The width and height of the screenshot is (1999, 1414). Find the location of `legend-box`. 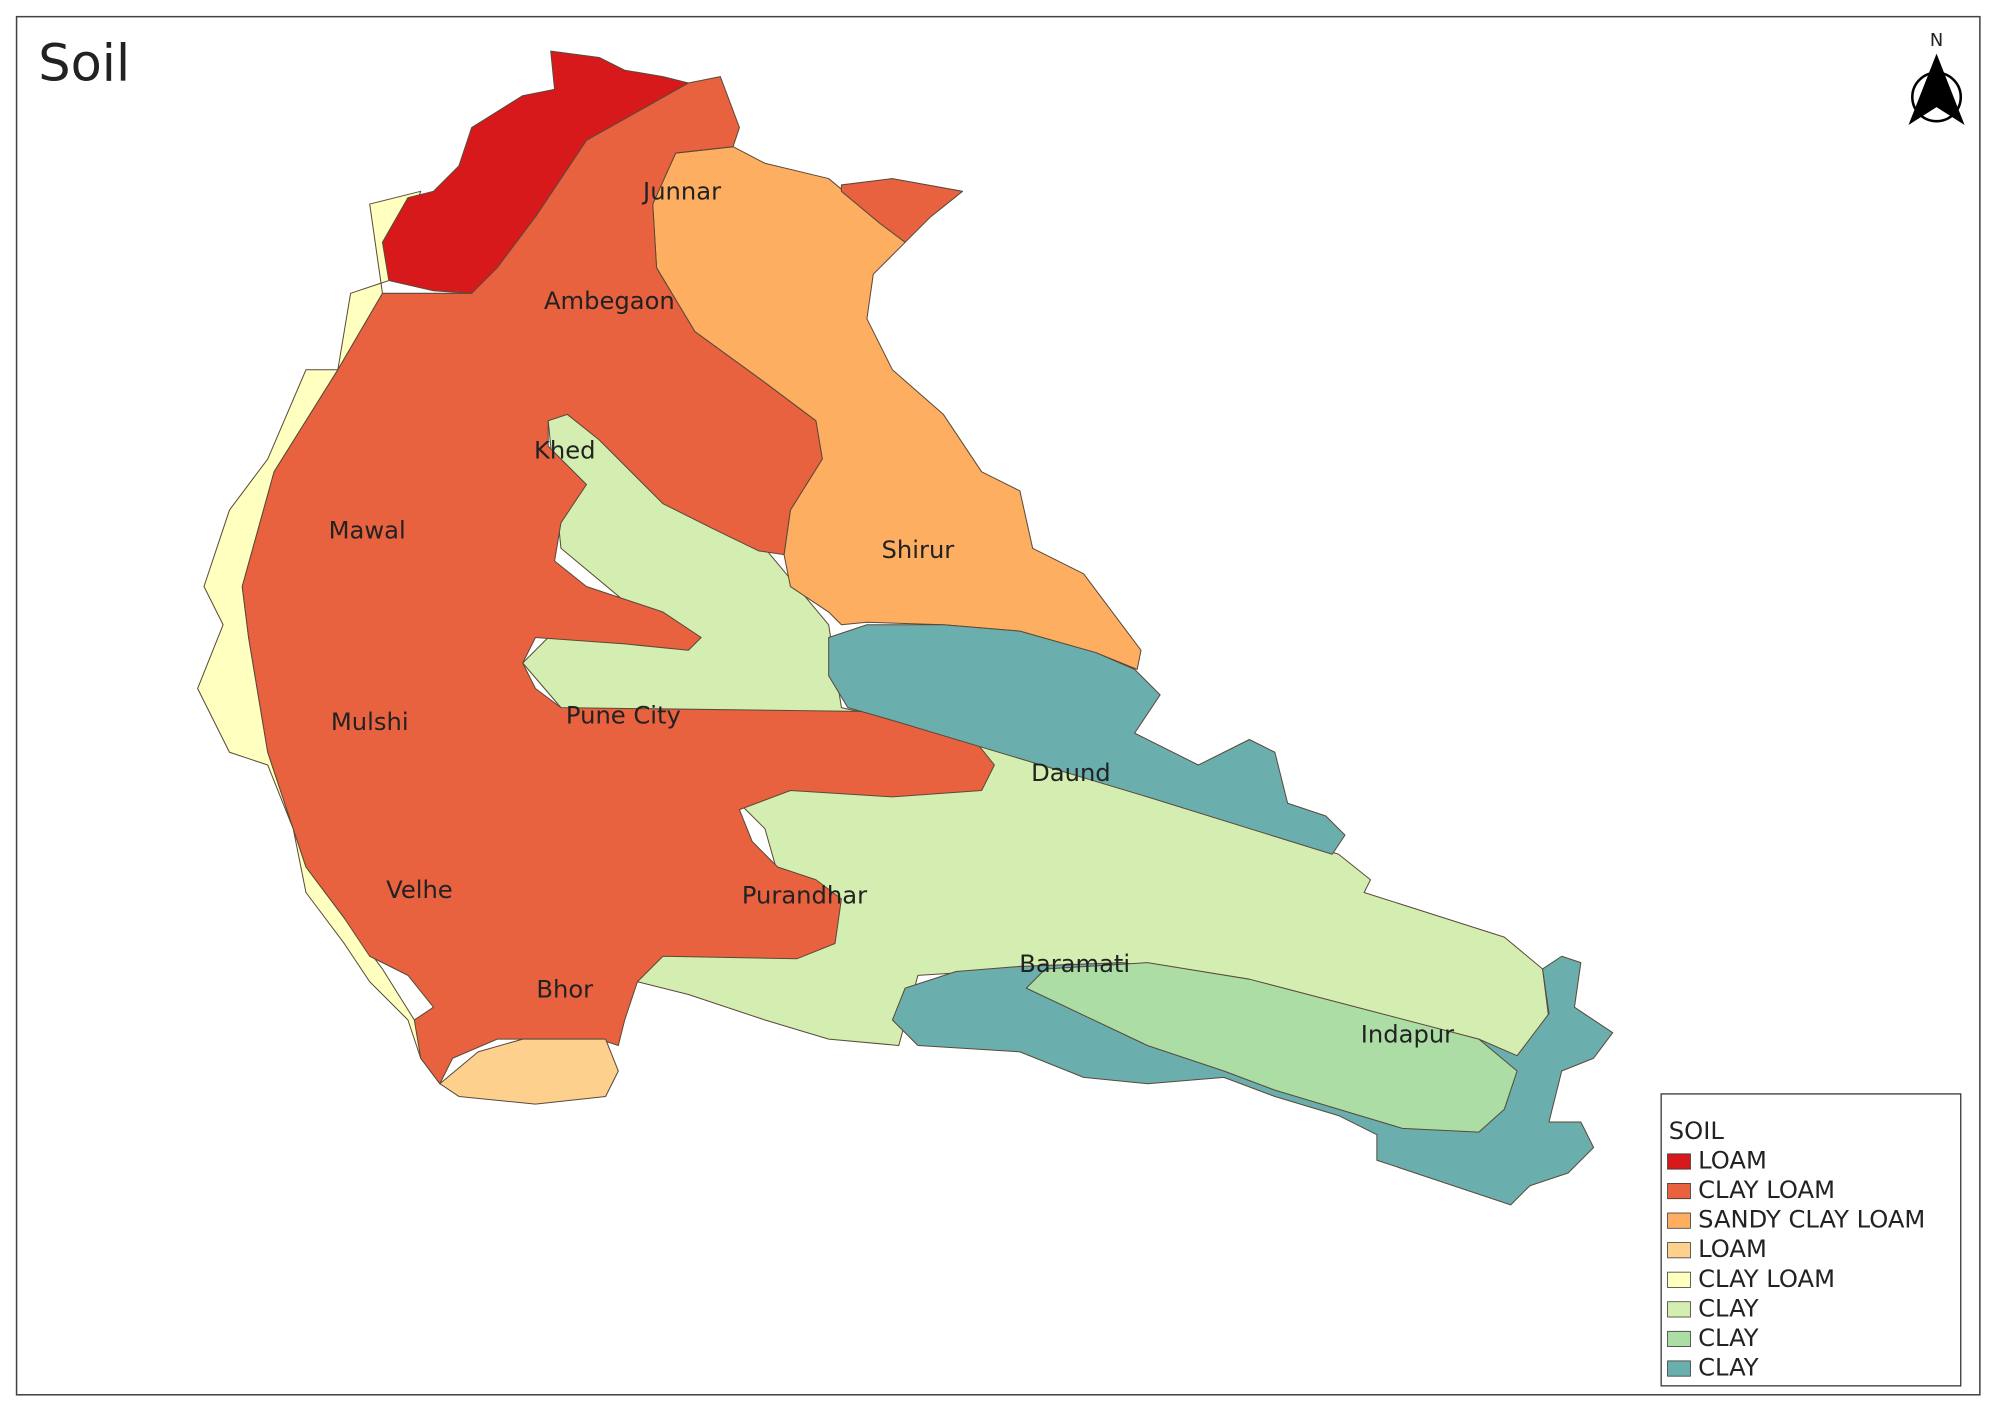

legend-box is located at coordinates (1811, 1240).